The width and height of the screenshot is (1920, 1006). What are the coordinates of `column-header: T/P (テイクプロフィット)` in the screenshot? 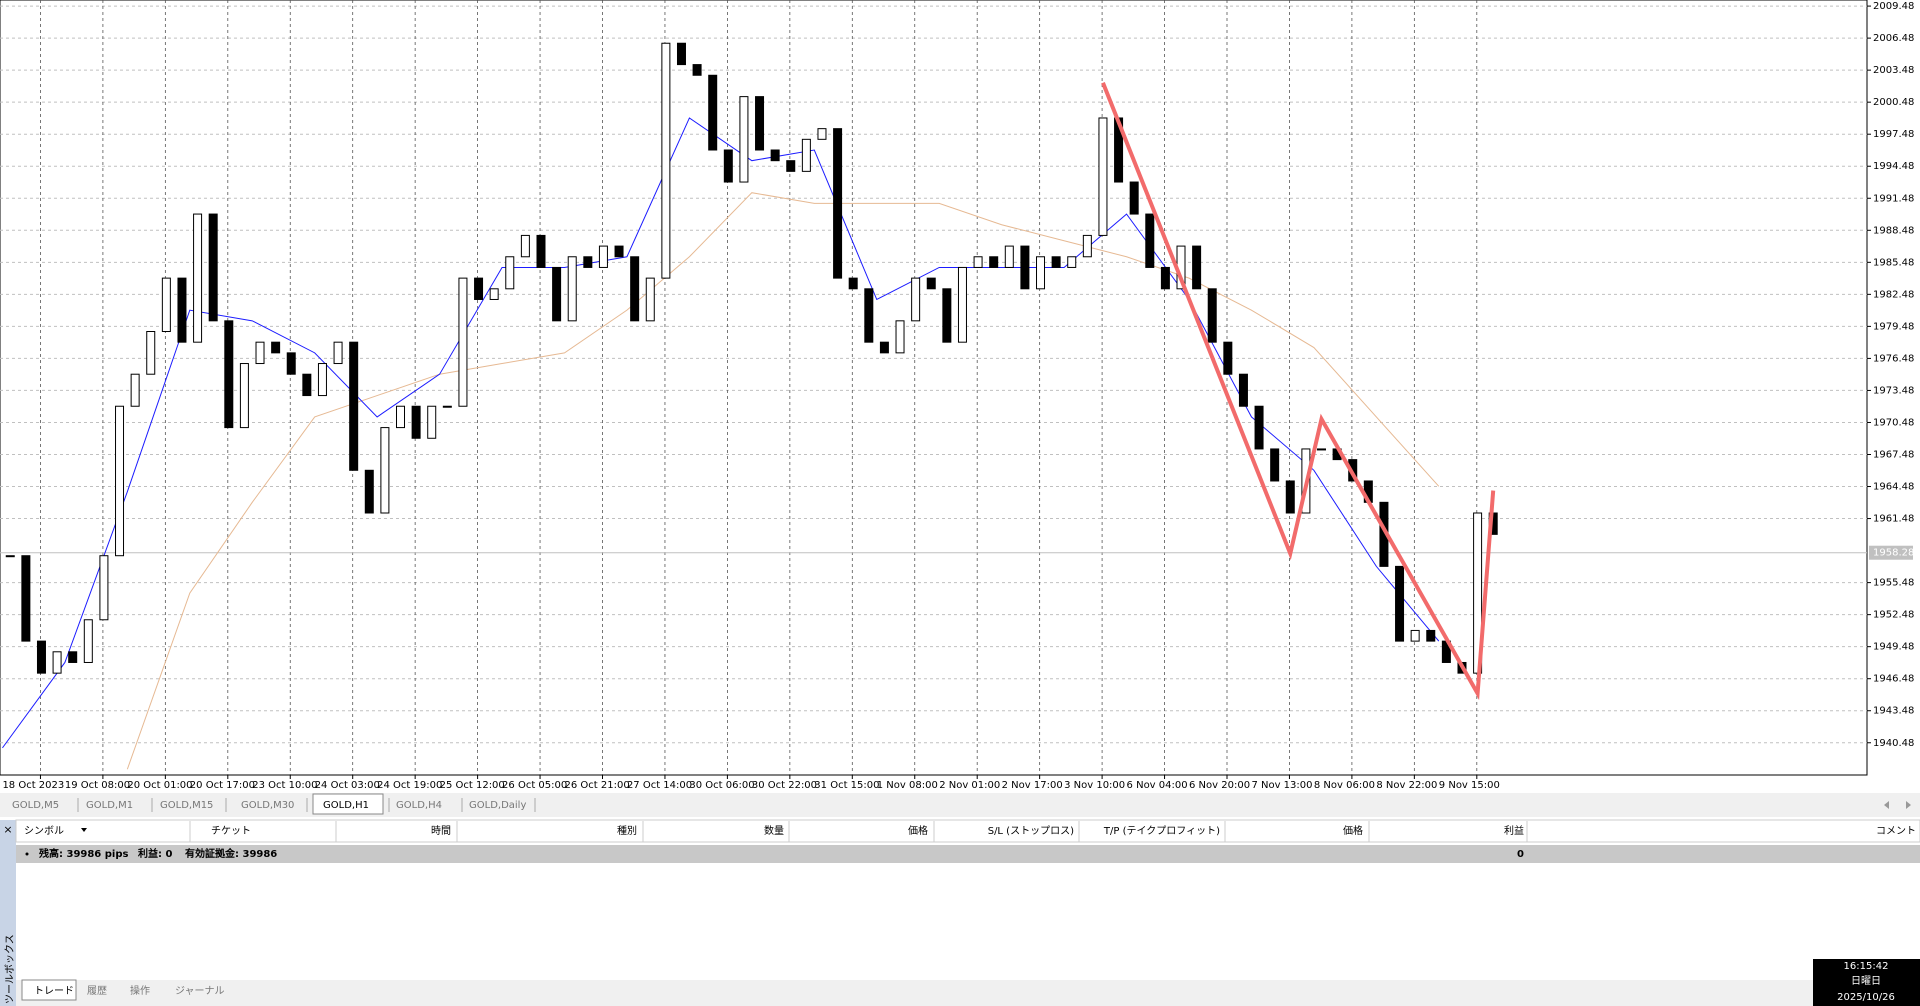 It's located at (1161, 831).